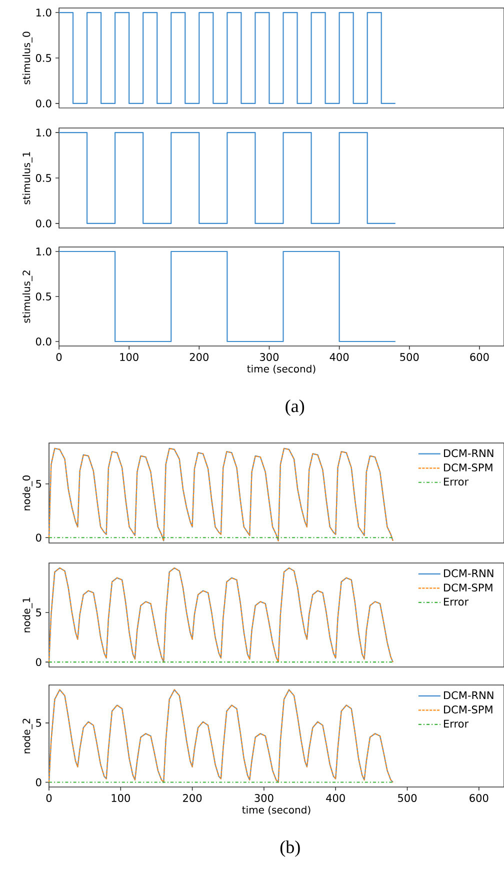 This screenshot has height=873, width=504. What do you see at coordinates (27, 58) in the screenshot?
I see `y-axis-title: stimulus_0` at bounding box center [27, 58].